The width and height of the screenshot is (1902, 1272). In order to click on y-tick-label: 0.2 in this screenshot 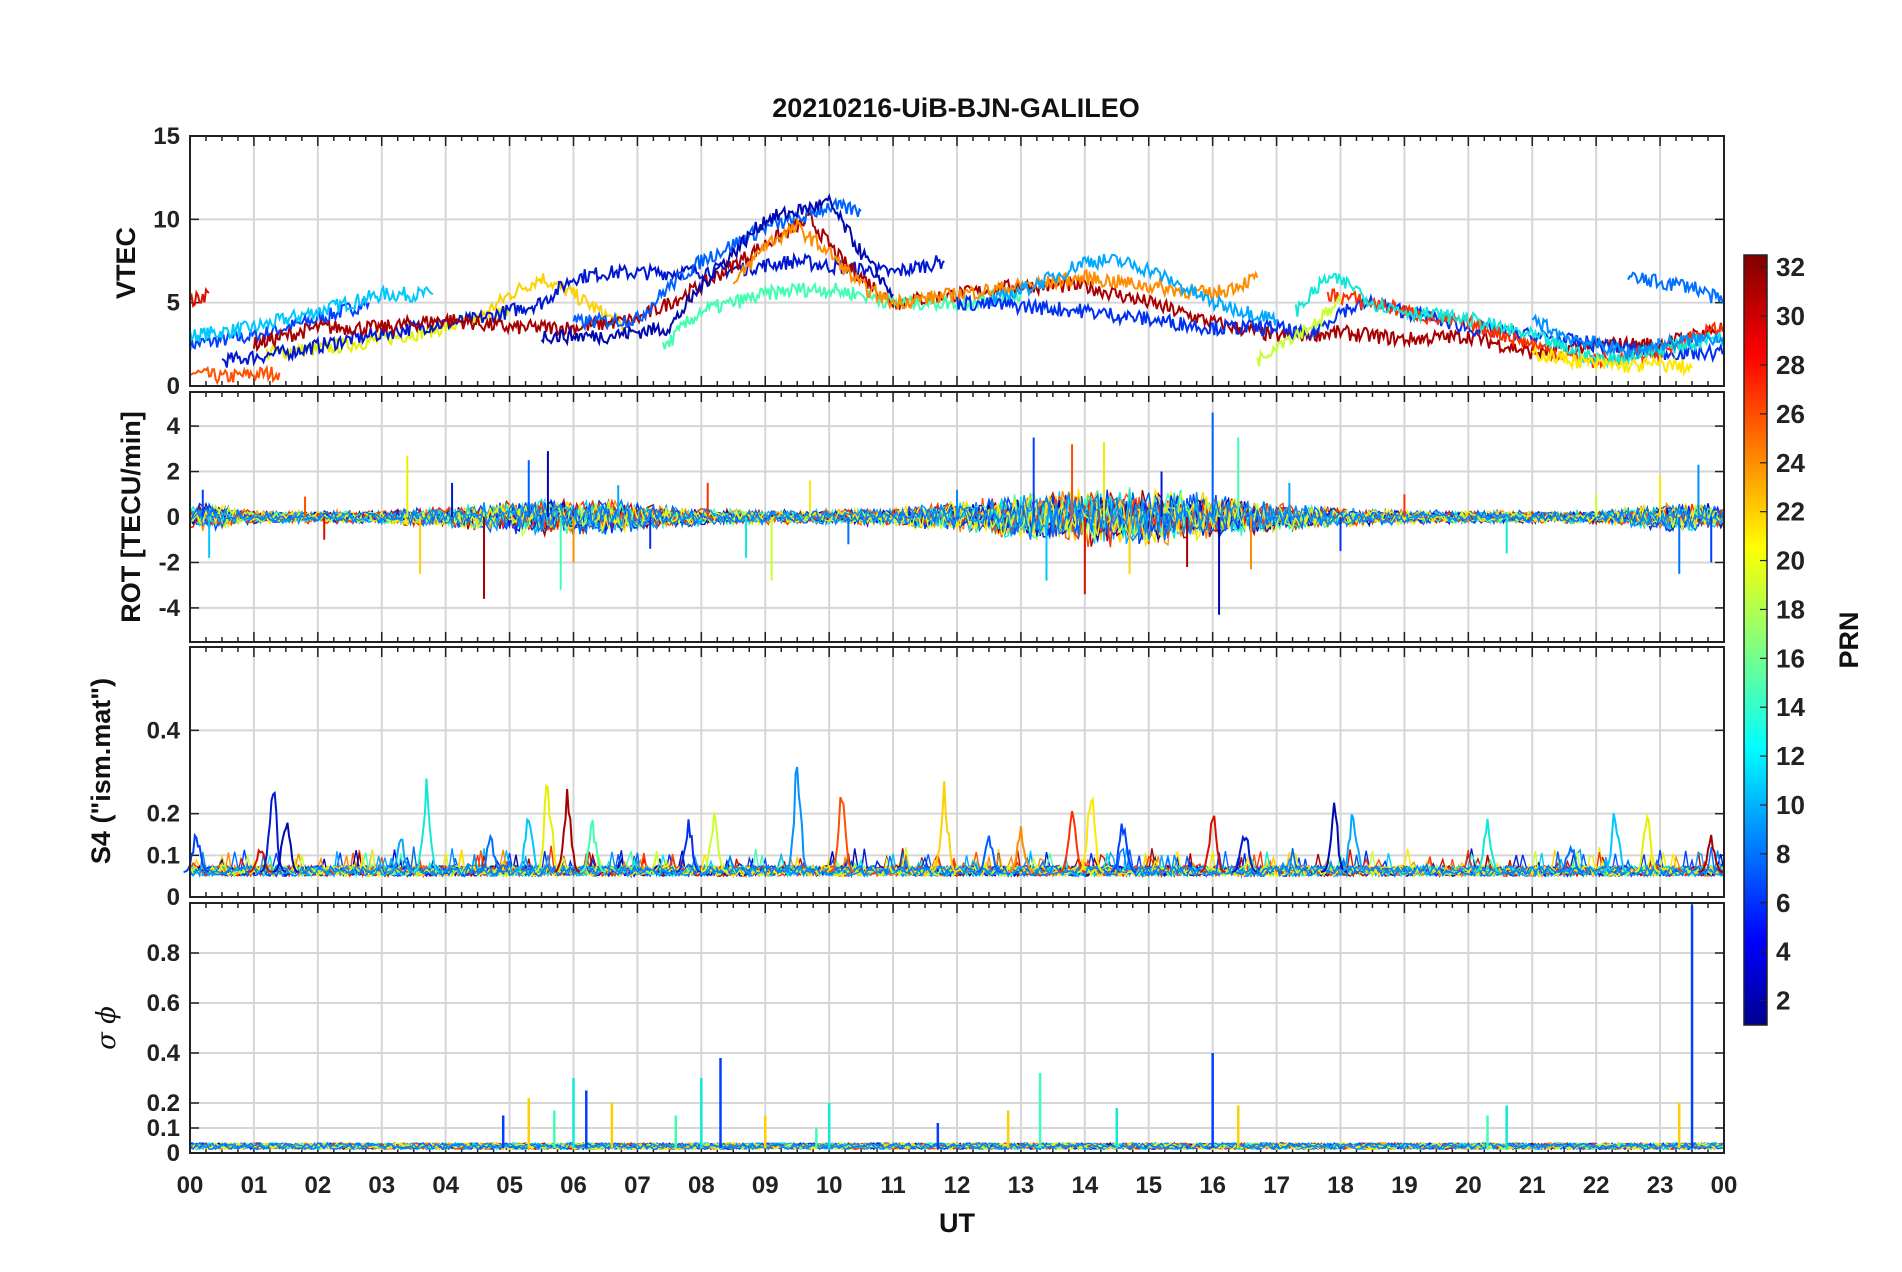, I will do `click(163, 1103)`.